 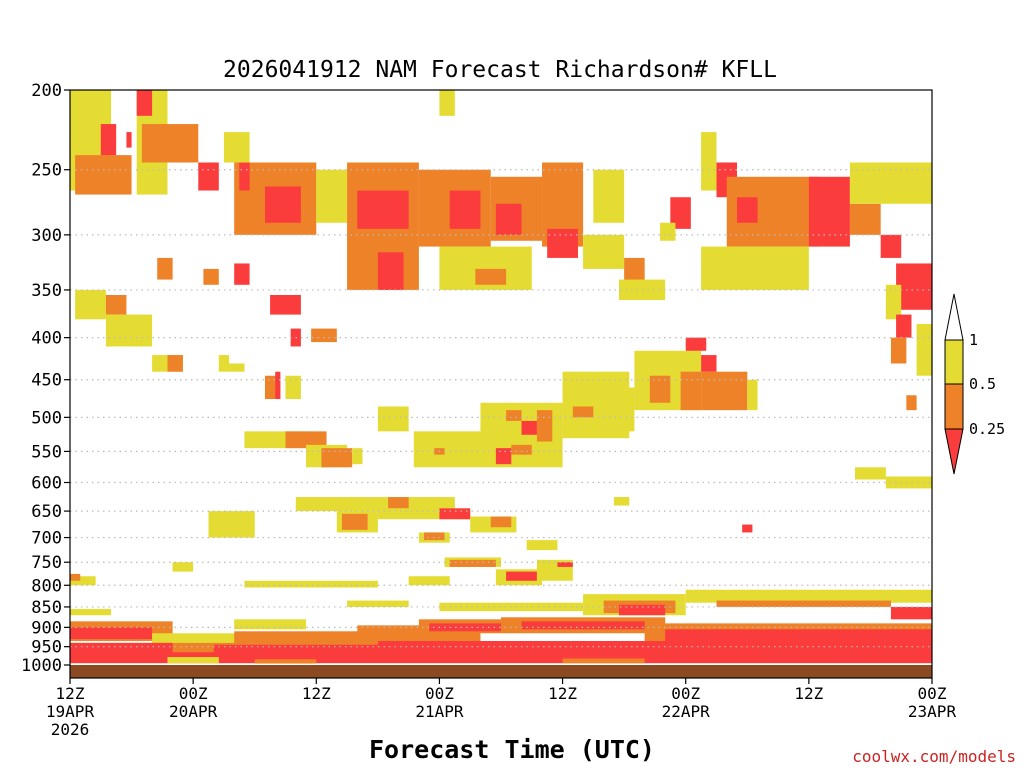 What do you see at coordinates (316, 693) in the screenshot?
I see `x-tick-label-2-line1: 12Z` at bounding box center [316, 693].